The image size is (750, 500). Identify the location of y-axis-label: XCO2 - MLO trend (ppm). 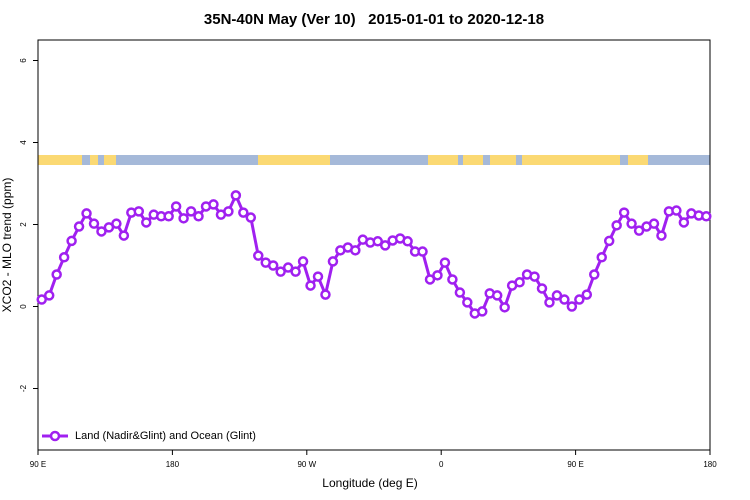
(7, 245).